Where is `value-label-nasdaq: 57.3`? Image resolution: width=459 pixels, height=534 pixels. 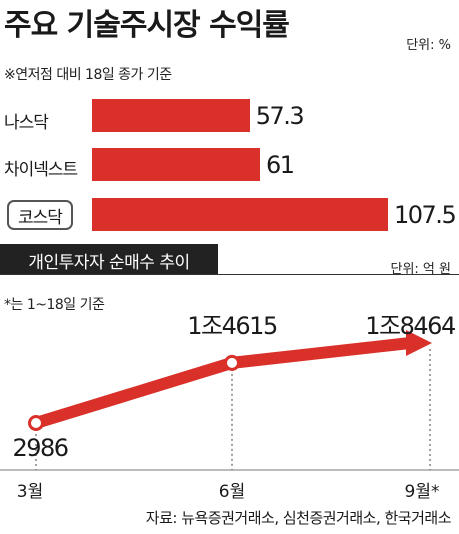 value-label-nasdaq: 57.3 is located at coordinates (280, 116).